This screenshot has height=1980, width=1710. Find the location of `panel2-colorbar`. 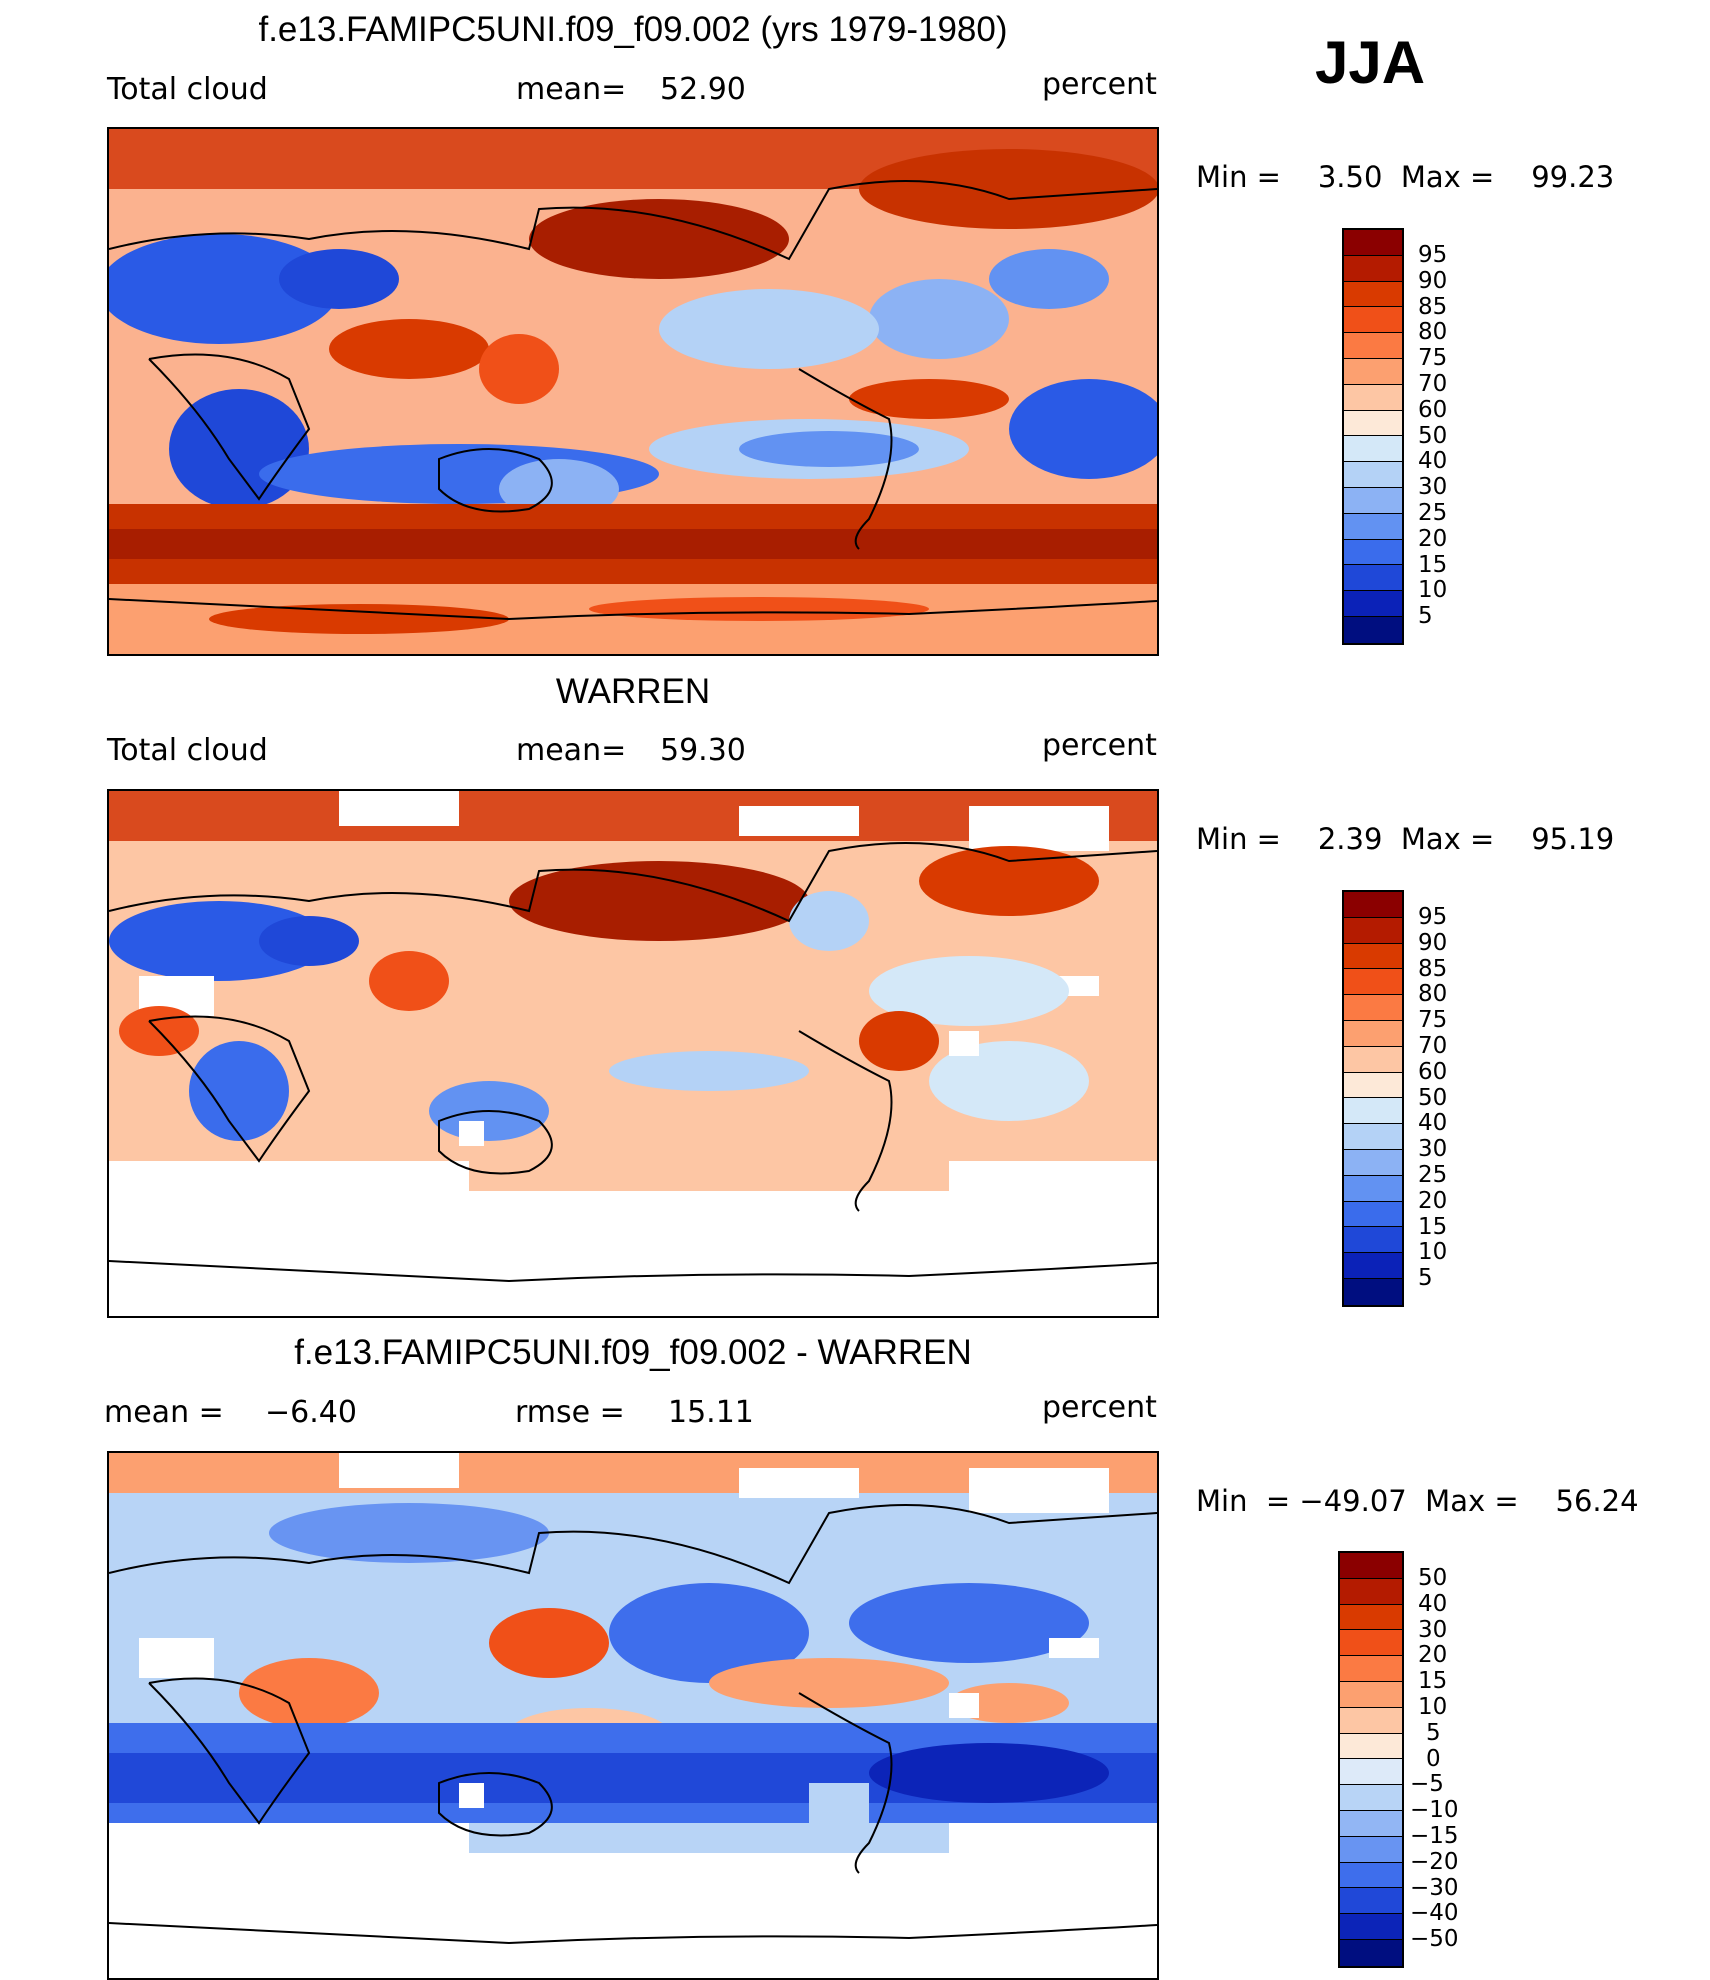

panel2-colorbar is located at coordinates (1373, 1098).